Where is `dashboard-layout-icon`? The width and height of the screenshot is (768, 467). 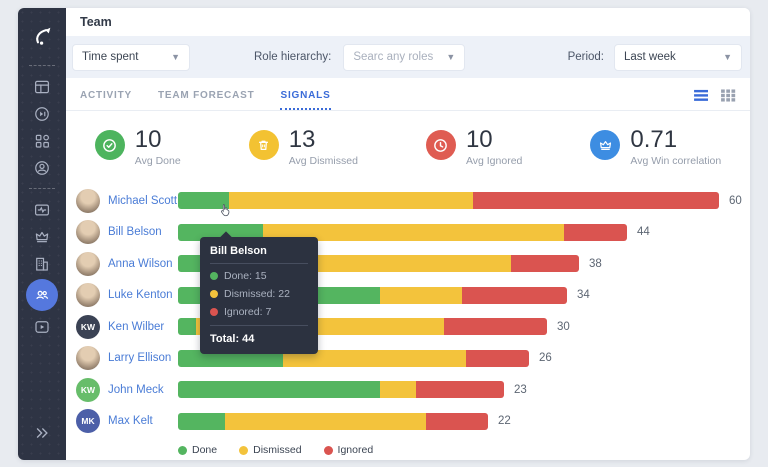
dashboard-layout-icon is located at coordinates (42, 86).